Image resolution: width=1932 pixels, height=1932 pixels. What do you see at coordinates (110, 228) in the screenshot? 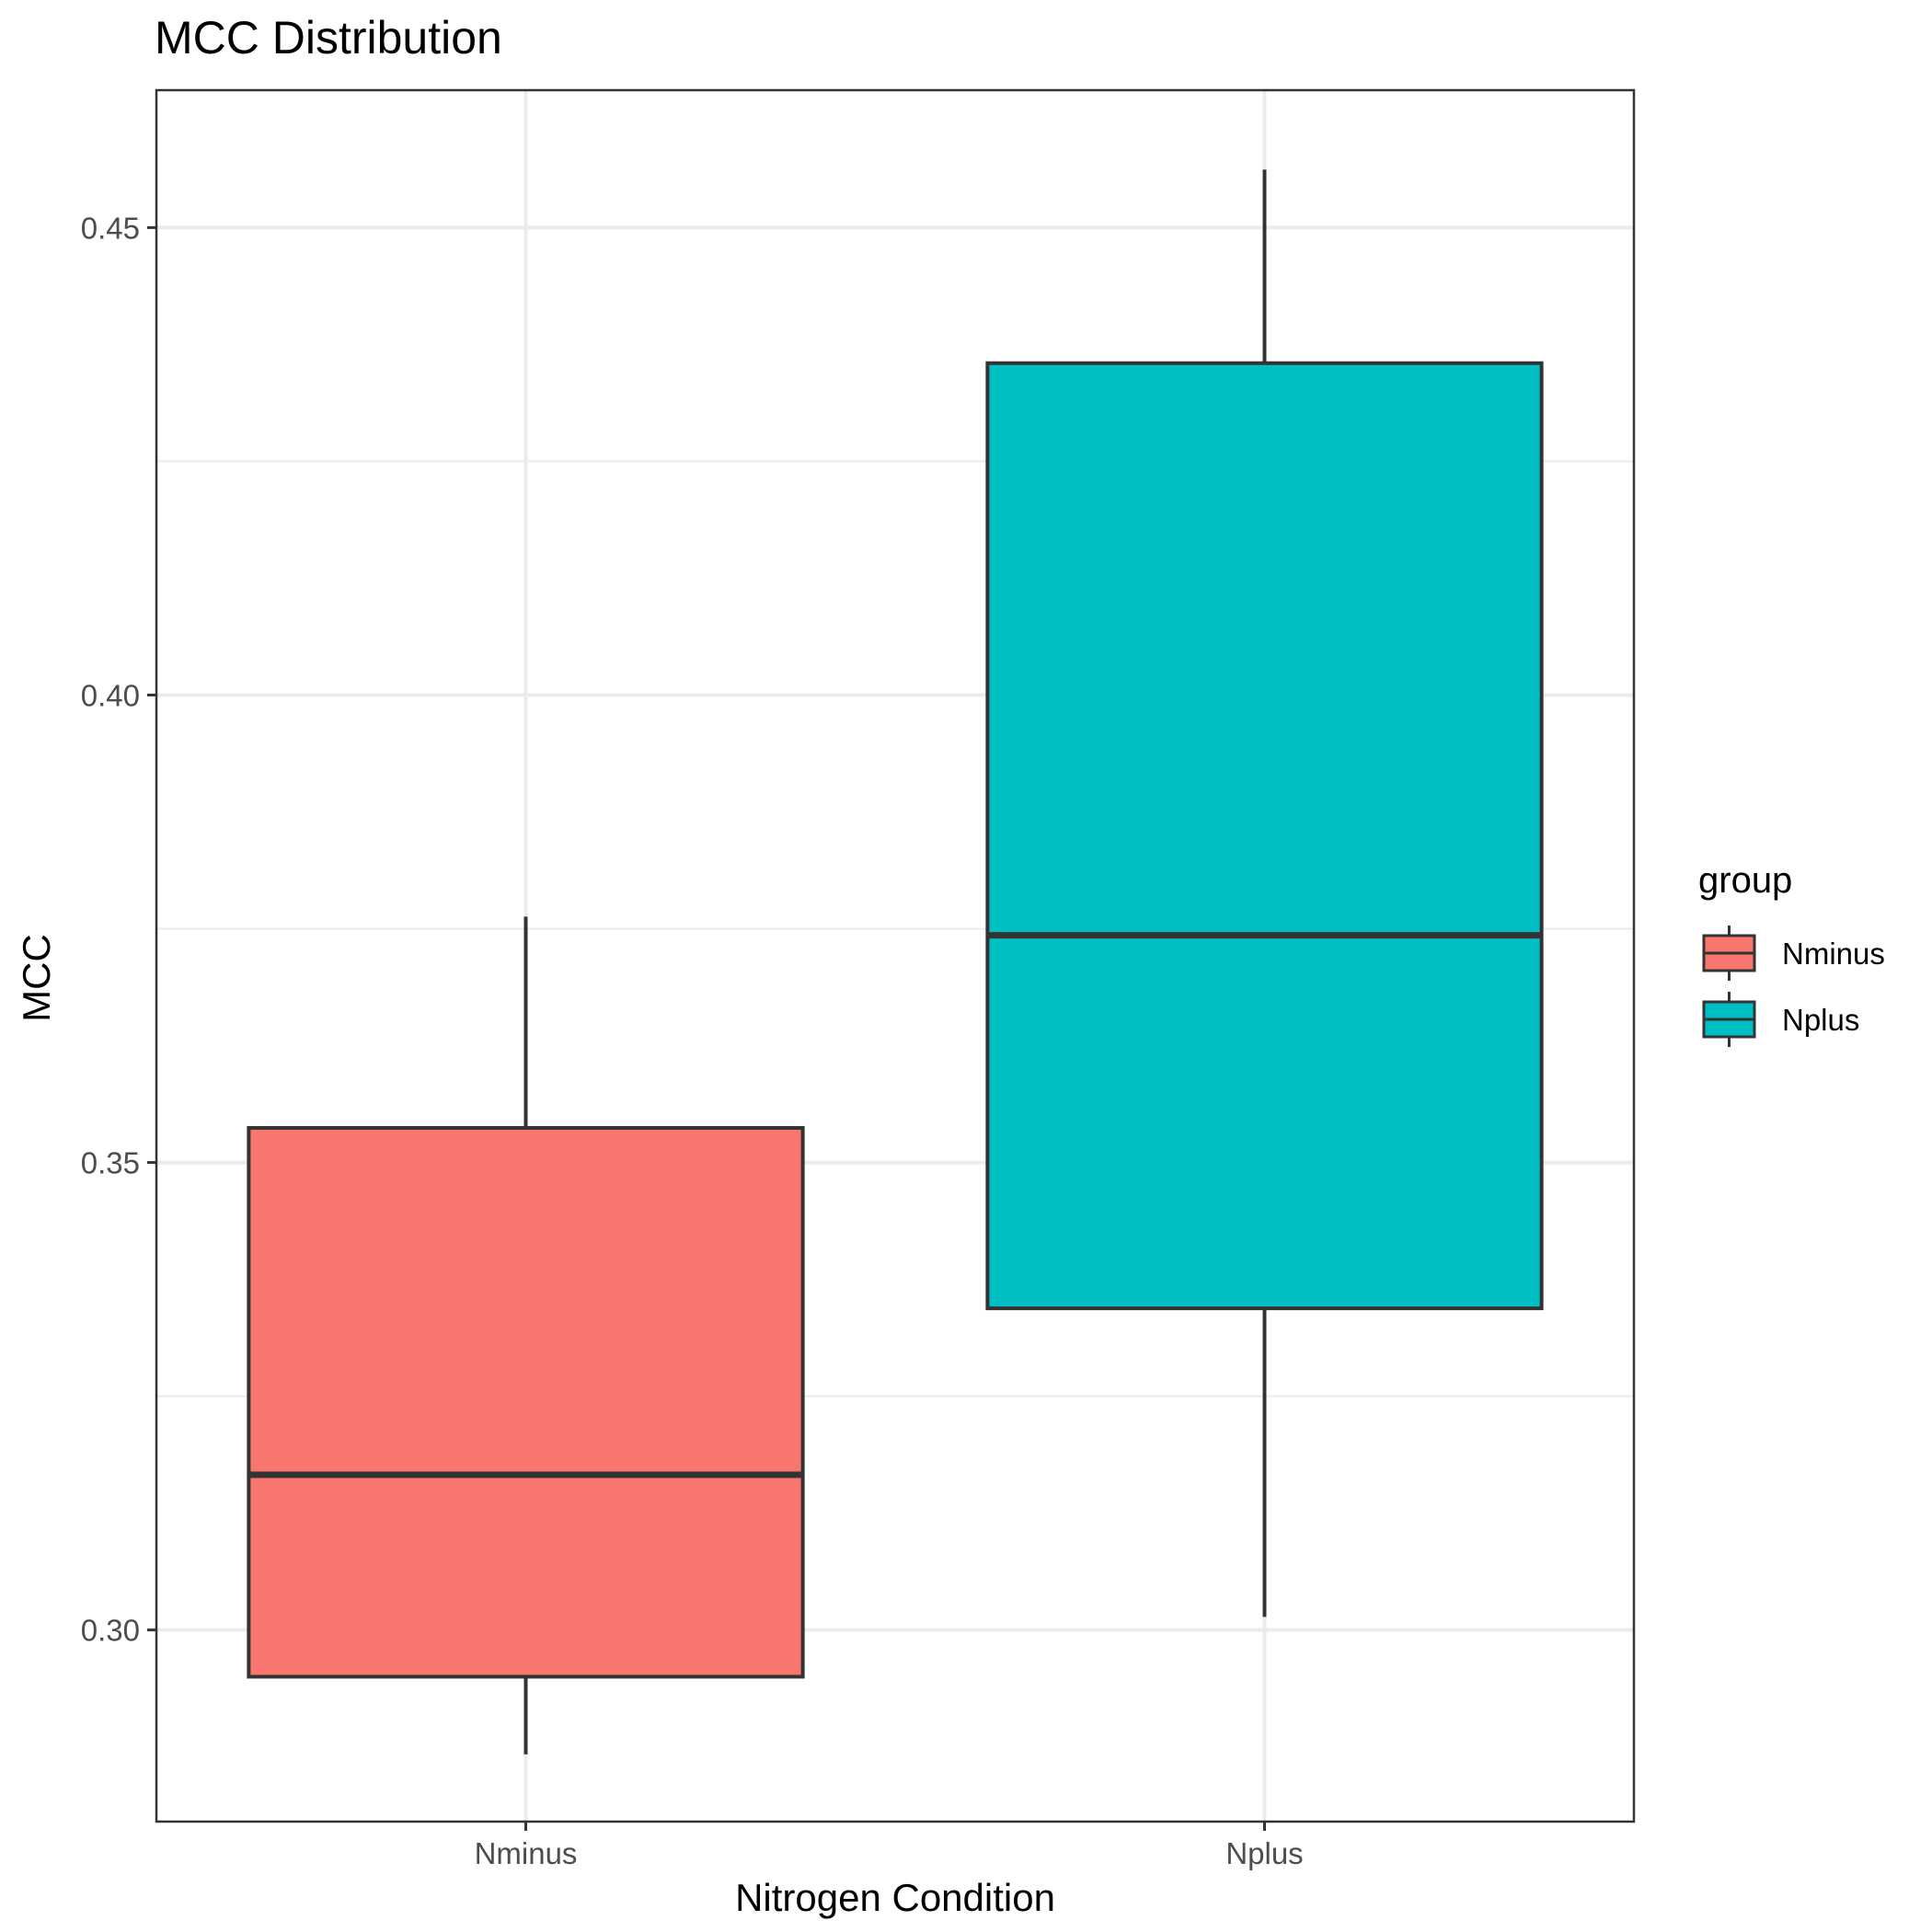
I see `y-tick-label: 0.45` at bounding box center [110, 228].